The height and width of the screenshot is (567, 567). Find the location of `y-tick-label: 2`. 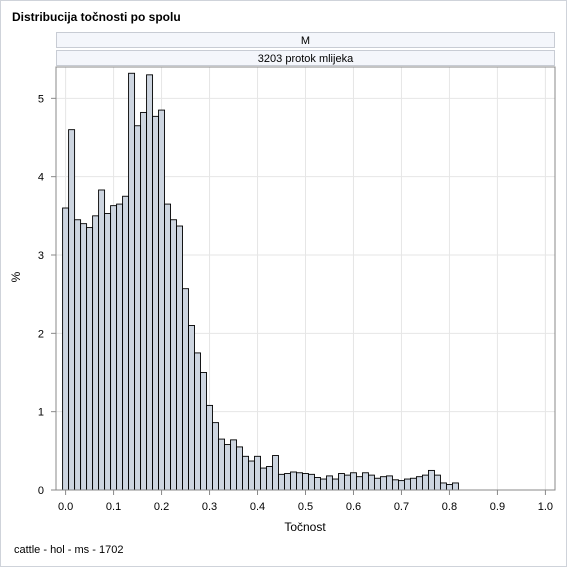

y-tick-label: 2 is located at coordinates (41, 334).